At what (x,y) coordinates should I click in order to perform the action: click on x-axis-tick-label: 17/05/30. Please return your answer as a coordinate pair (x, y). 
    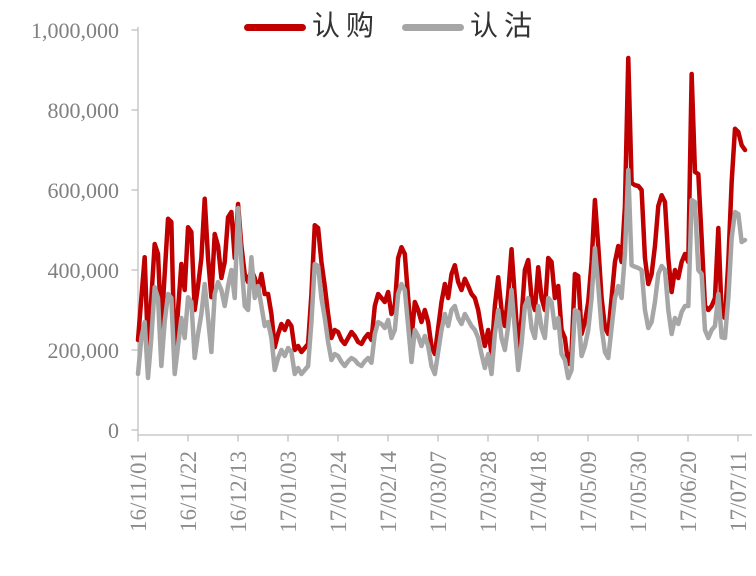
    Looking at the image, I should click on (638, 492).